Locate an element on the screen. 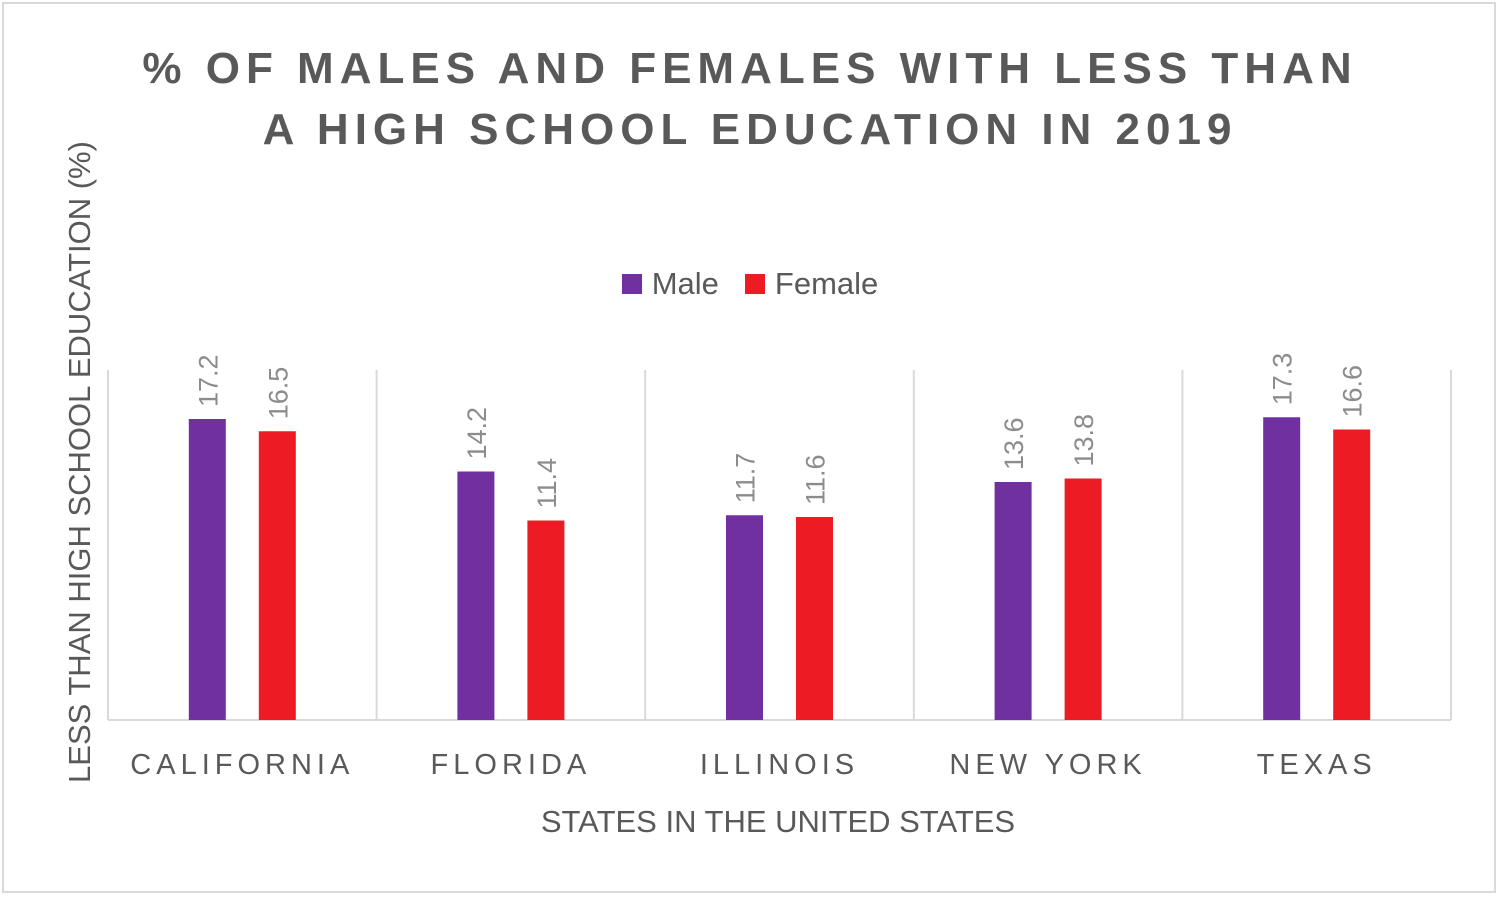 Image resolution: width=1500 pixels, height=897 pixels. x-axis-title: STATES IN THE UNITED STATES is located at coordinates (778, 821).